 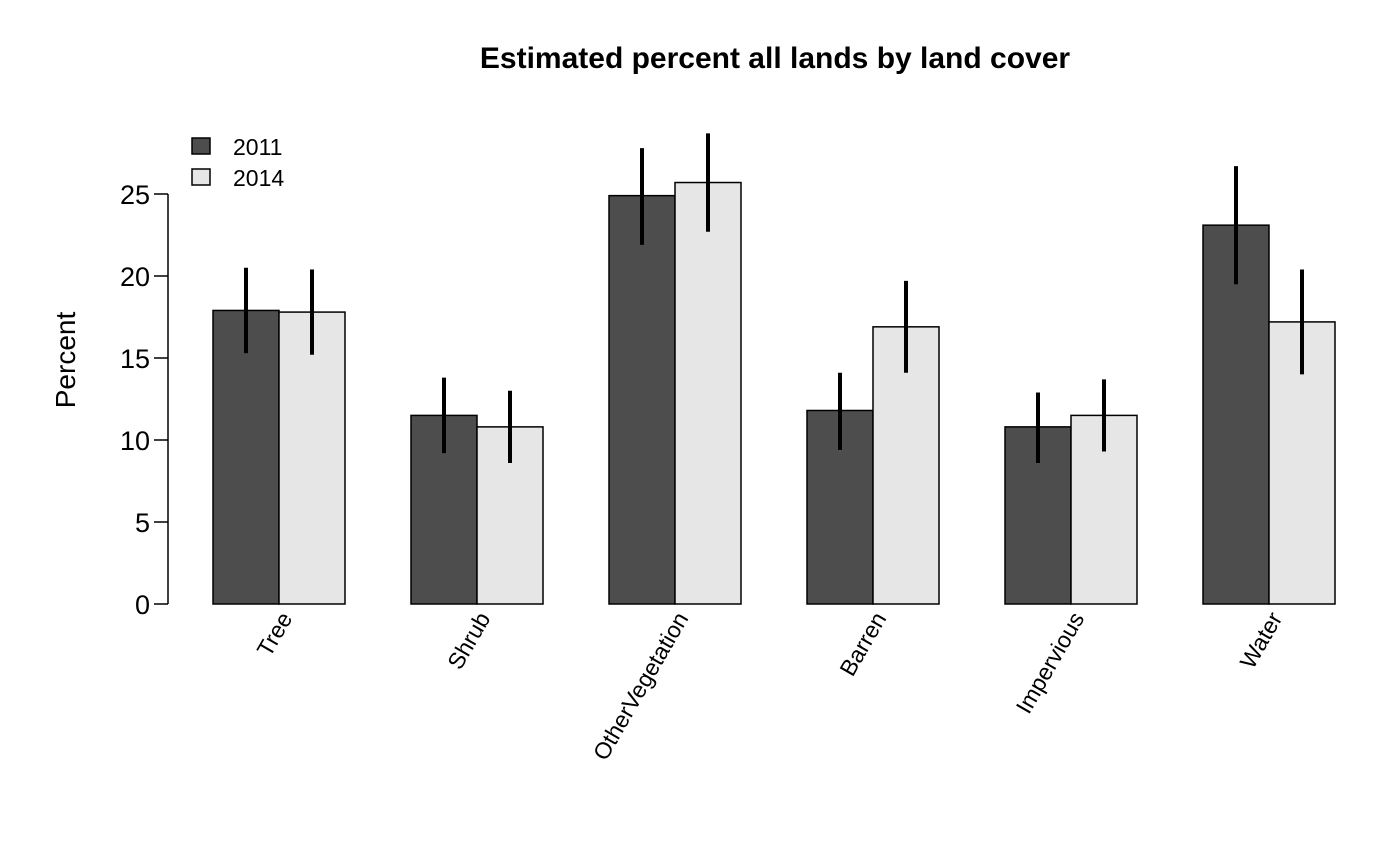 I want to click on y-tick-label: 0, so click(x=142, y=605).